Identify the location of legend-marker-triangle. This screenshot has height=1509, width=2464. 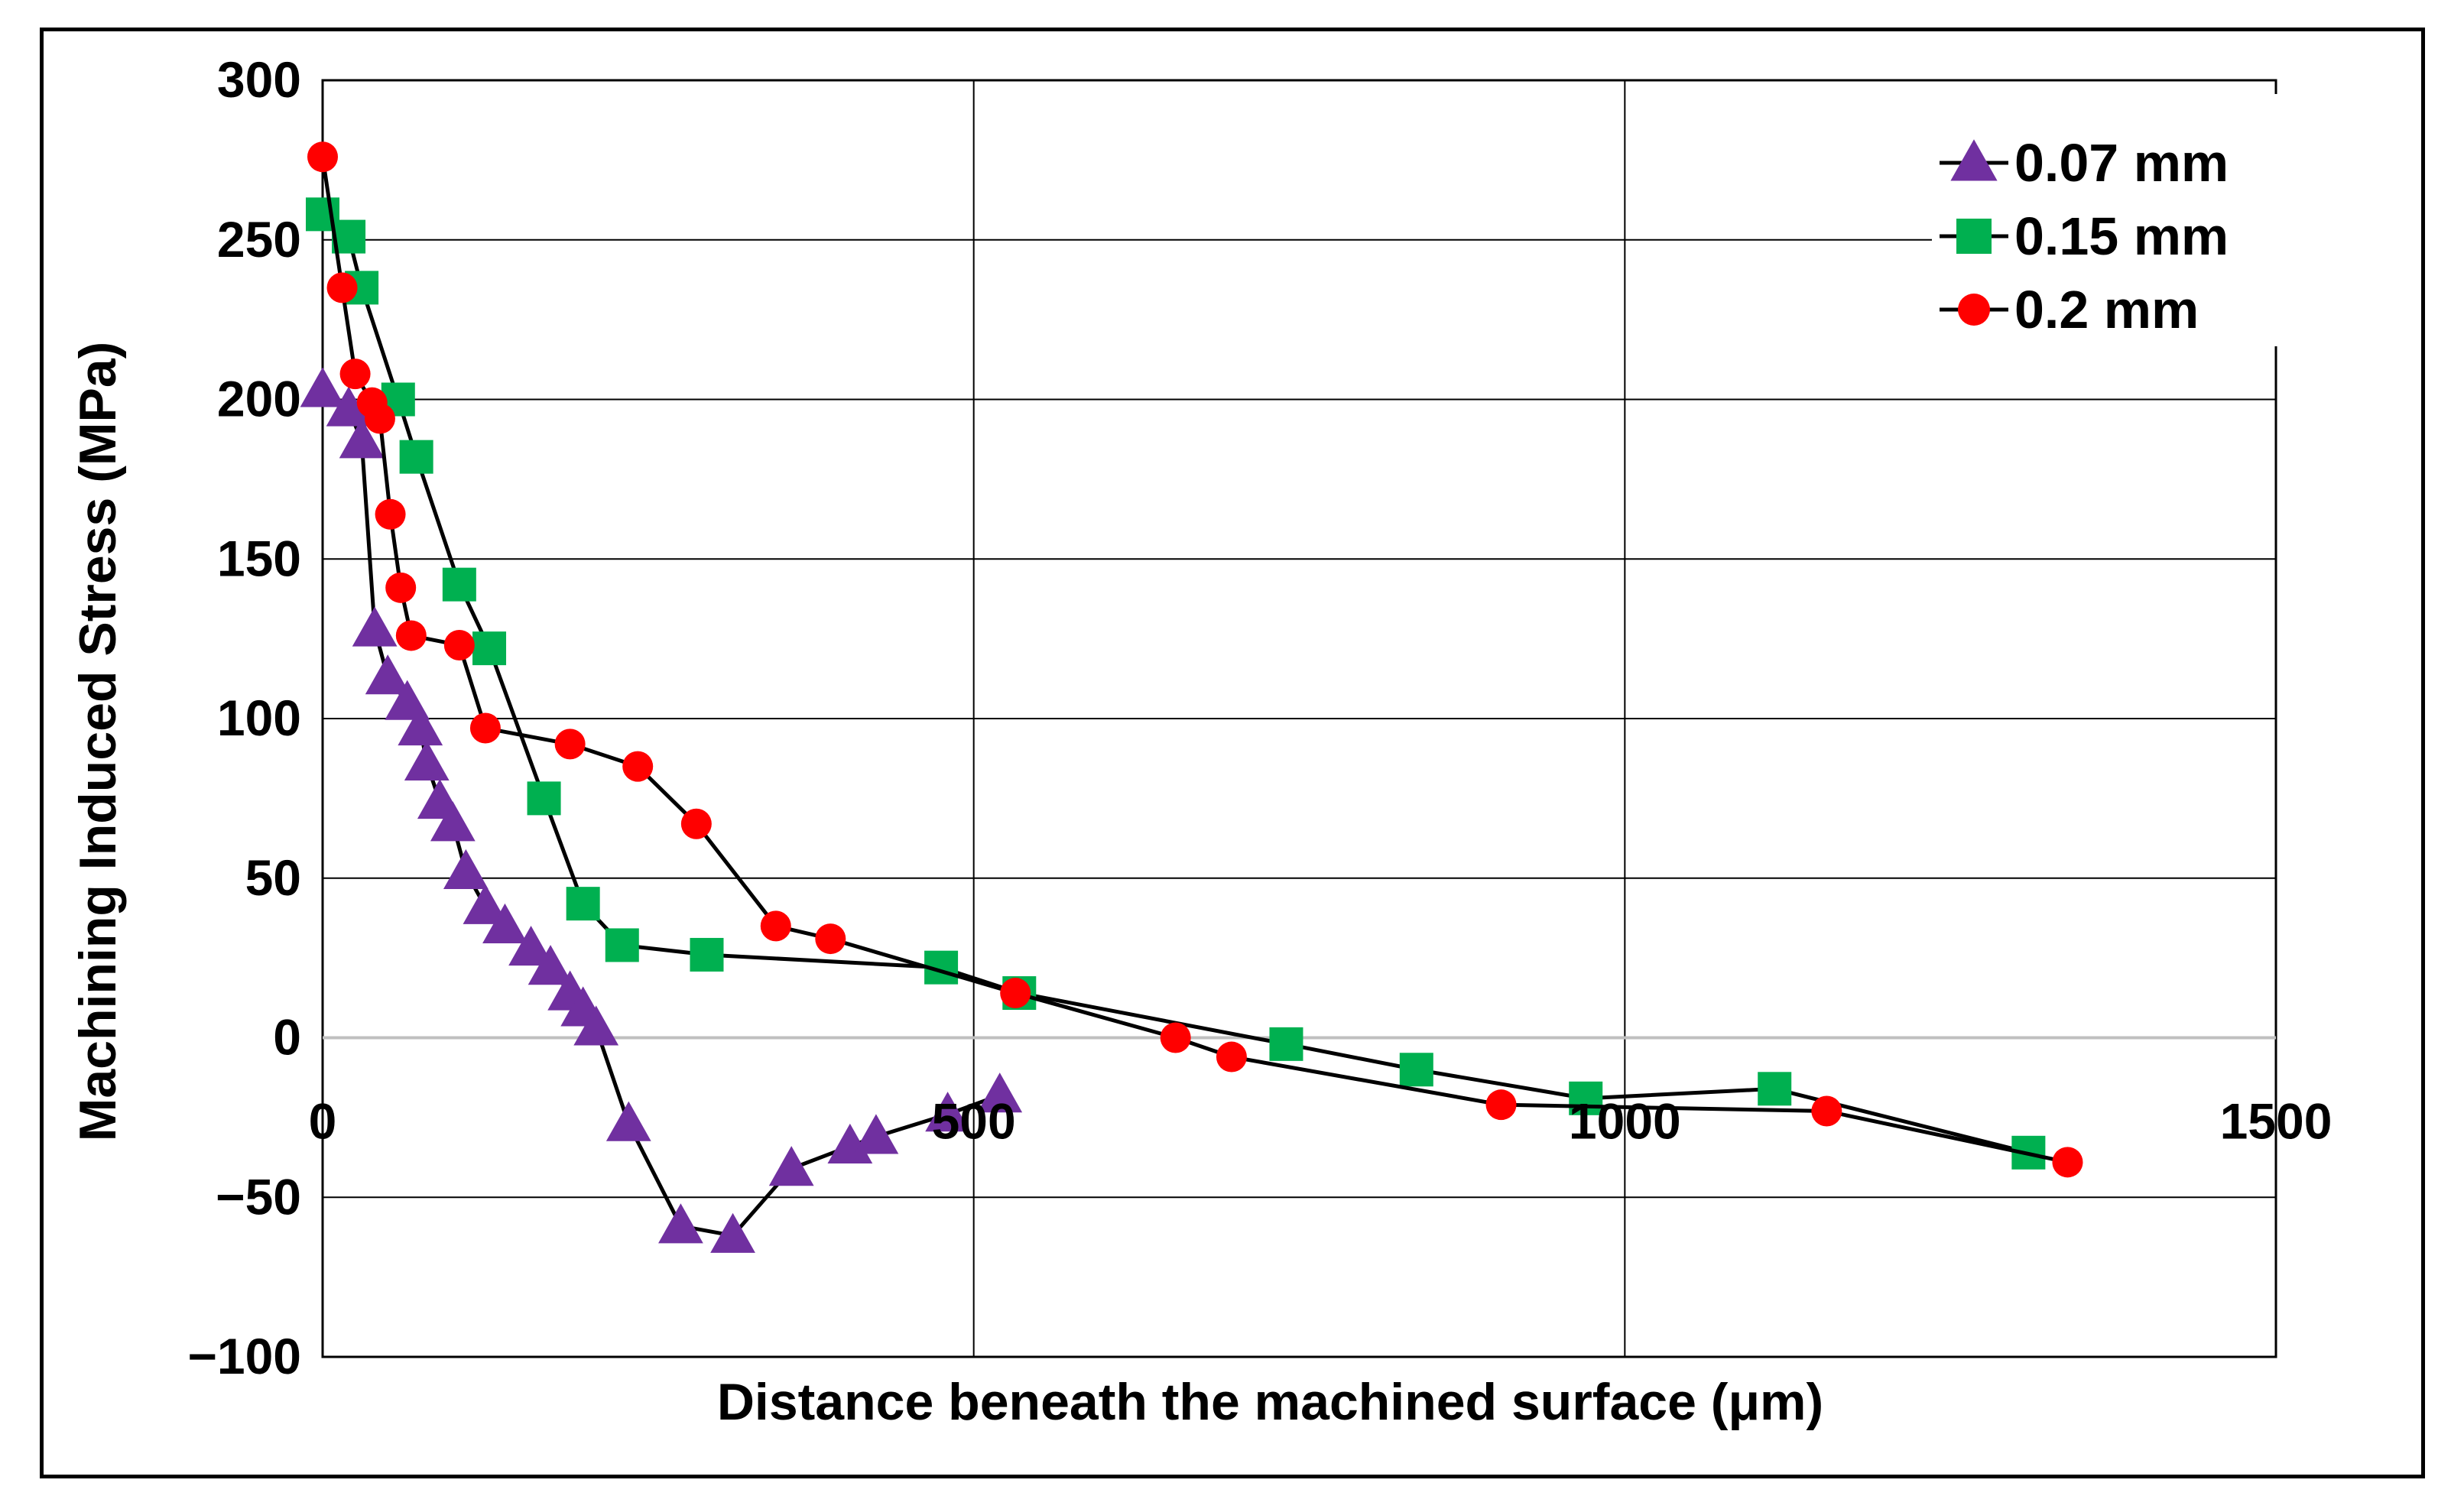
(1974, 160).